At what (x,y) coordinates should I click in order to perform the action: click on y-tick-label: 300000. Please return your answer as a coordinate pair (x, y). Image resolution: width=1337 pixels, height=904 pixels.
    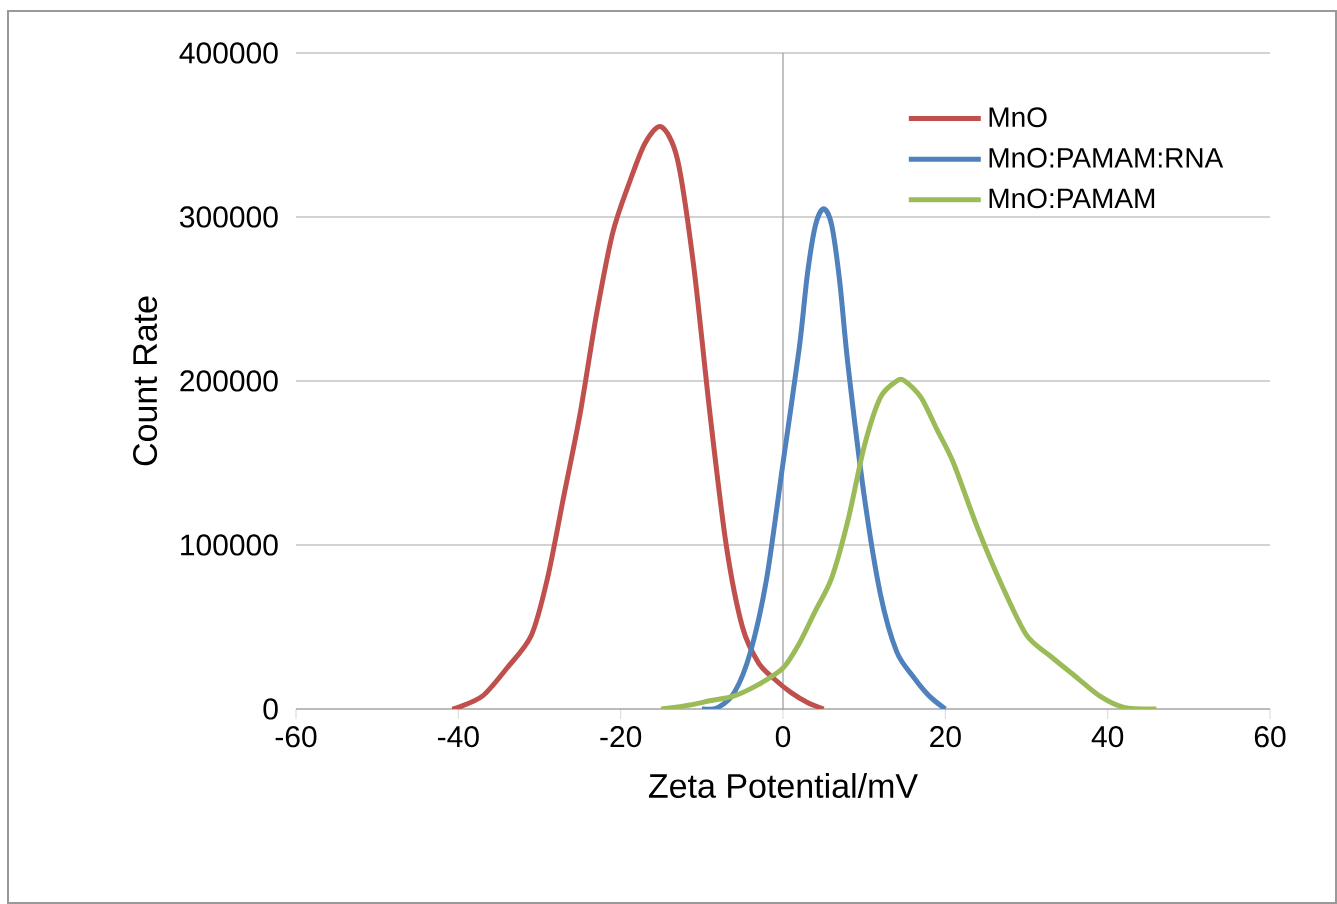
    Looking at the image, I should click on (228, 217).